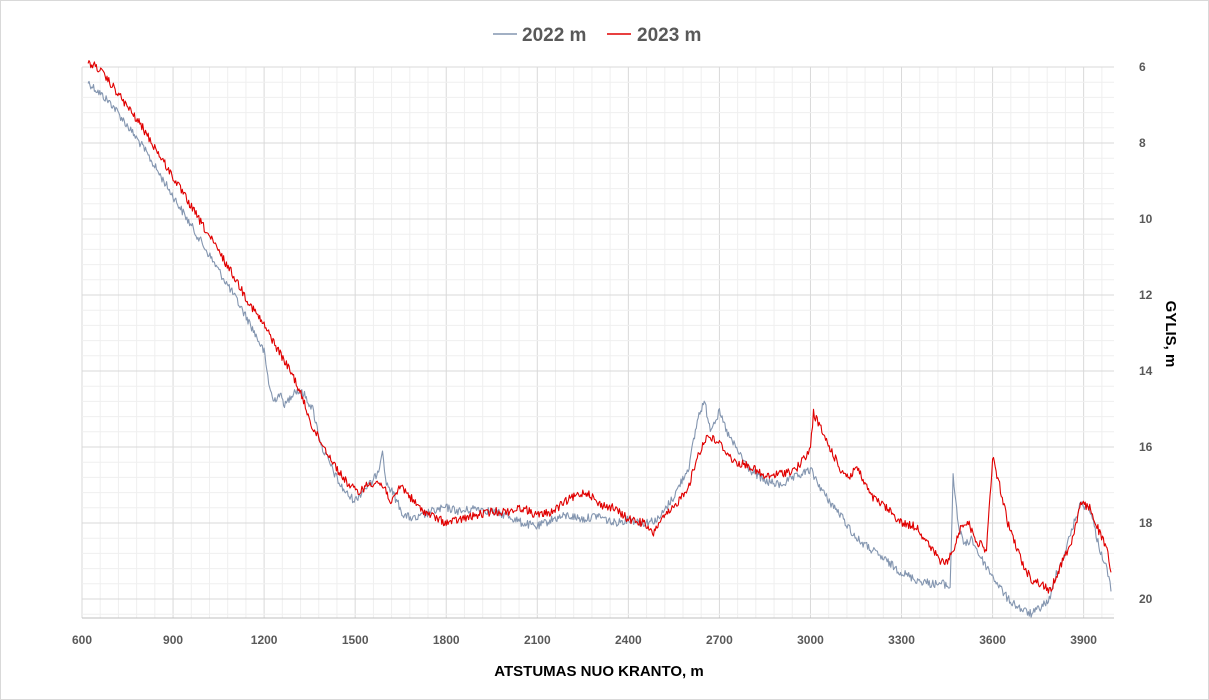 This screenshot has height=700, width=1209. Describe the element at coordinates (173, 640) in the screenshot. I see `x-tick-label: 900` at that location.